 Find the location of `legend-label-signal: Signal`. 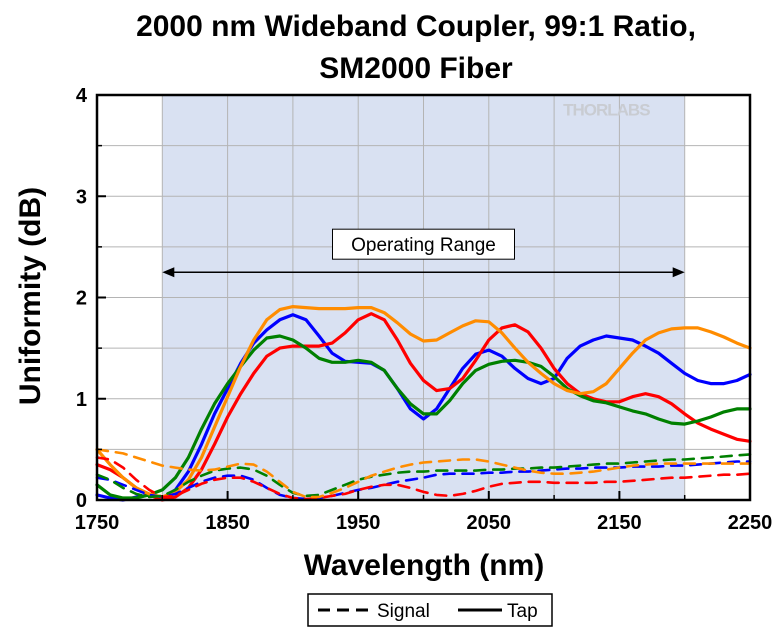

legend-label-signal: Signal is located at coordinates (403, 611).